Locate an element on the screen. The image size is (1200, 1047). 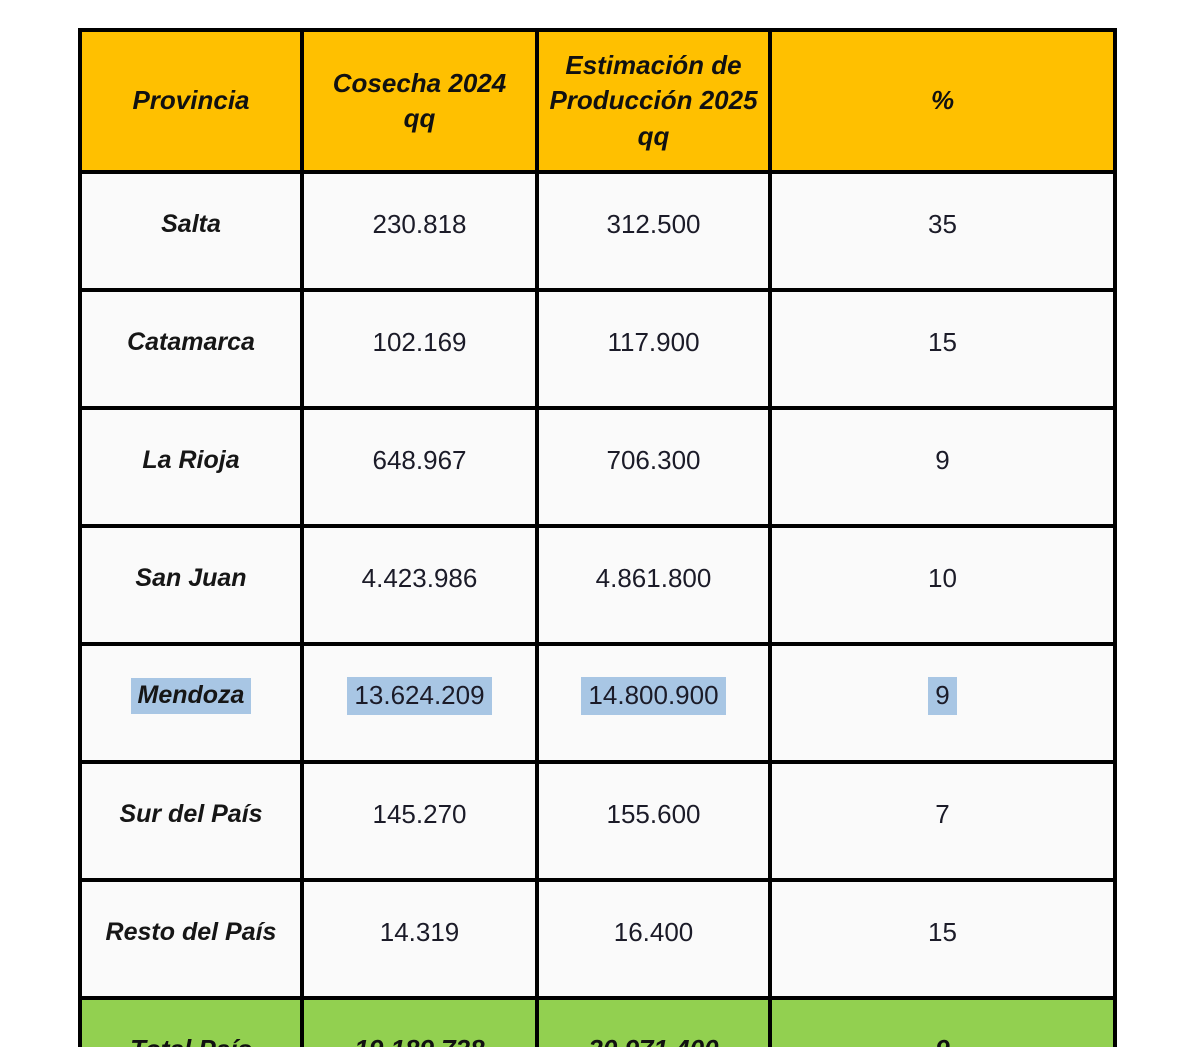
percent-value: 10 is located at coordinates (942, 585).